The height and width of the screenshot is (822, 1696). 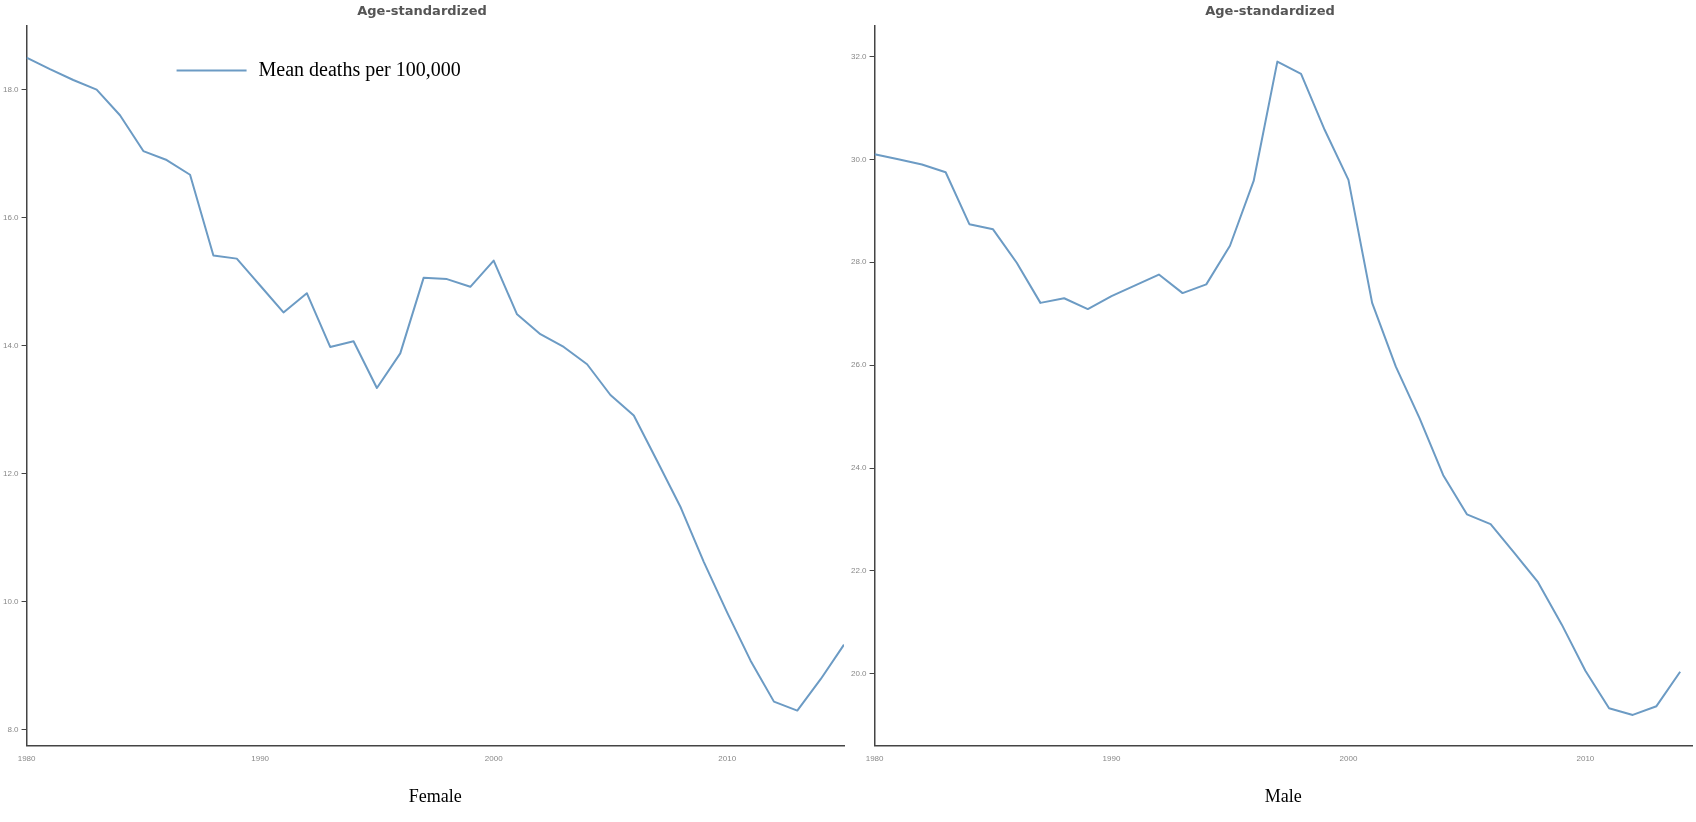 What do you see at coordinates (859, 56) in the screenshot?
I see `y-tick-label: 32.0` at bounding box center [859, 56].